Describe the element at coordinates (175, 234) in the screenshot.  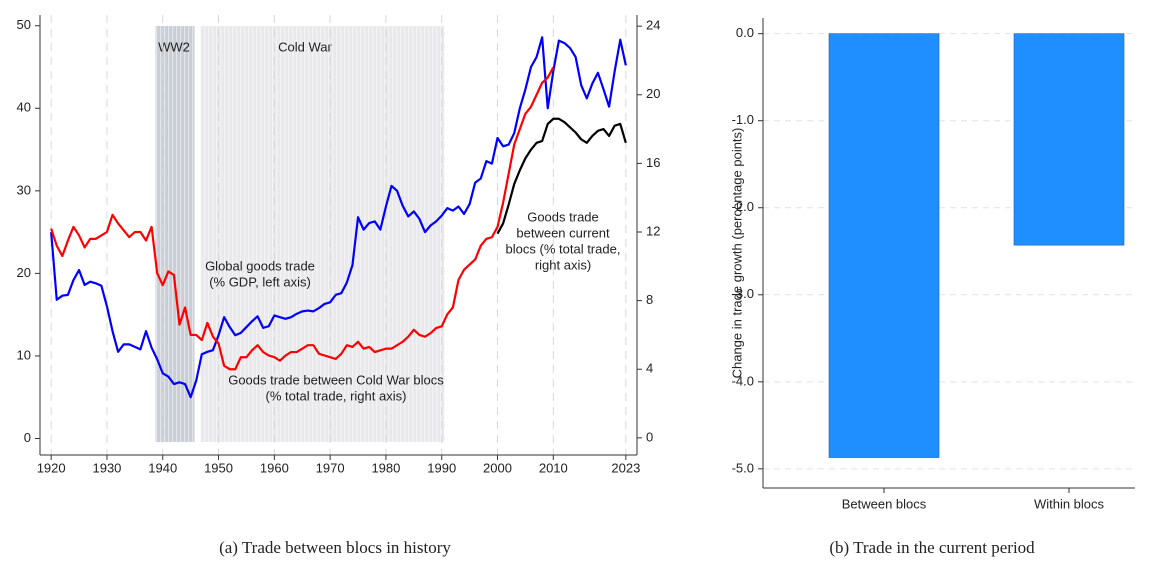
I see `region-stripes` at that location.